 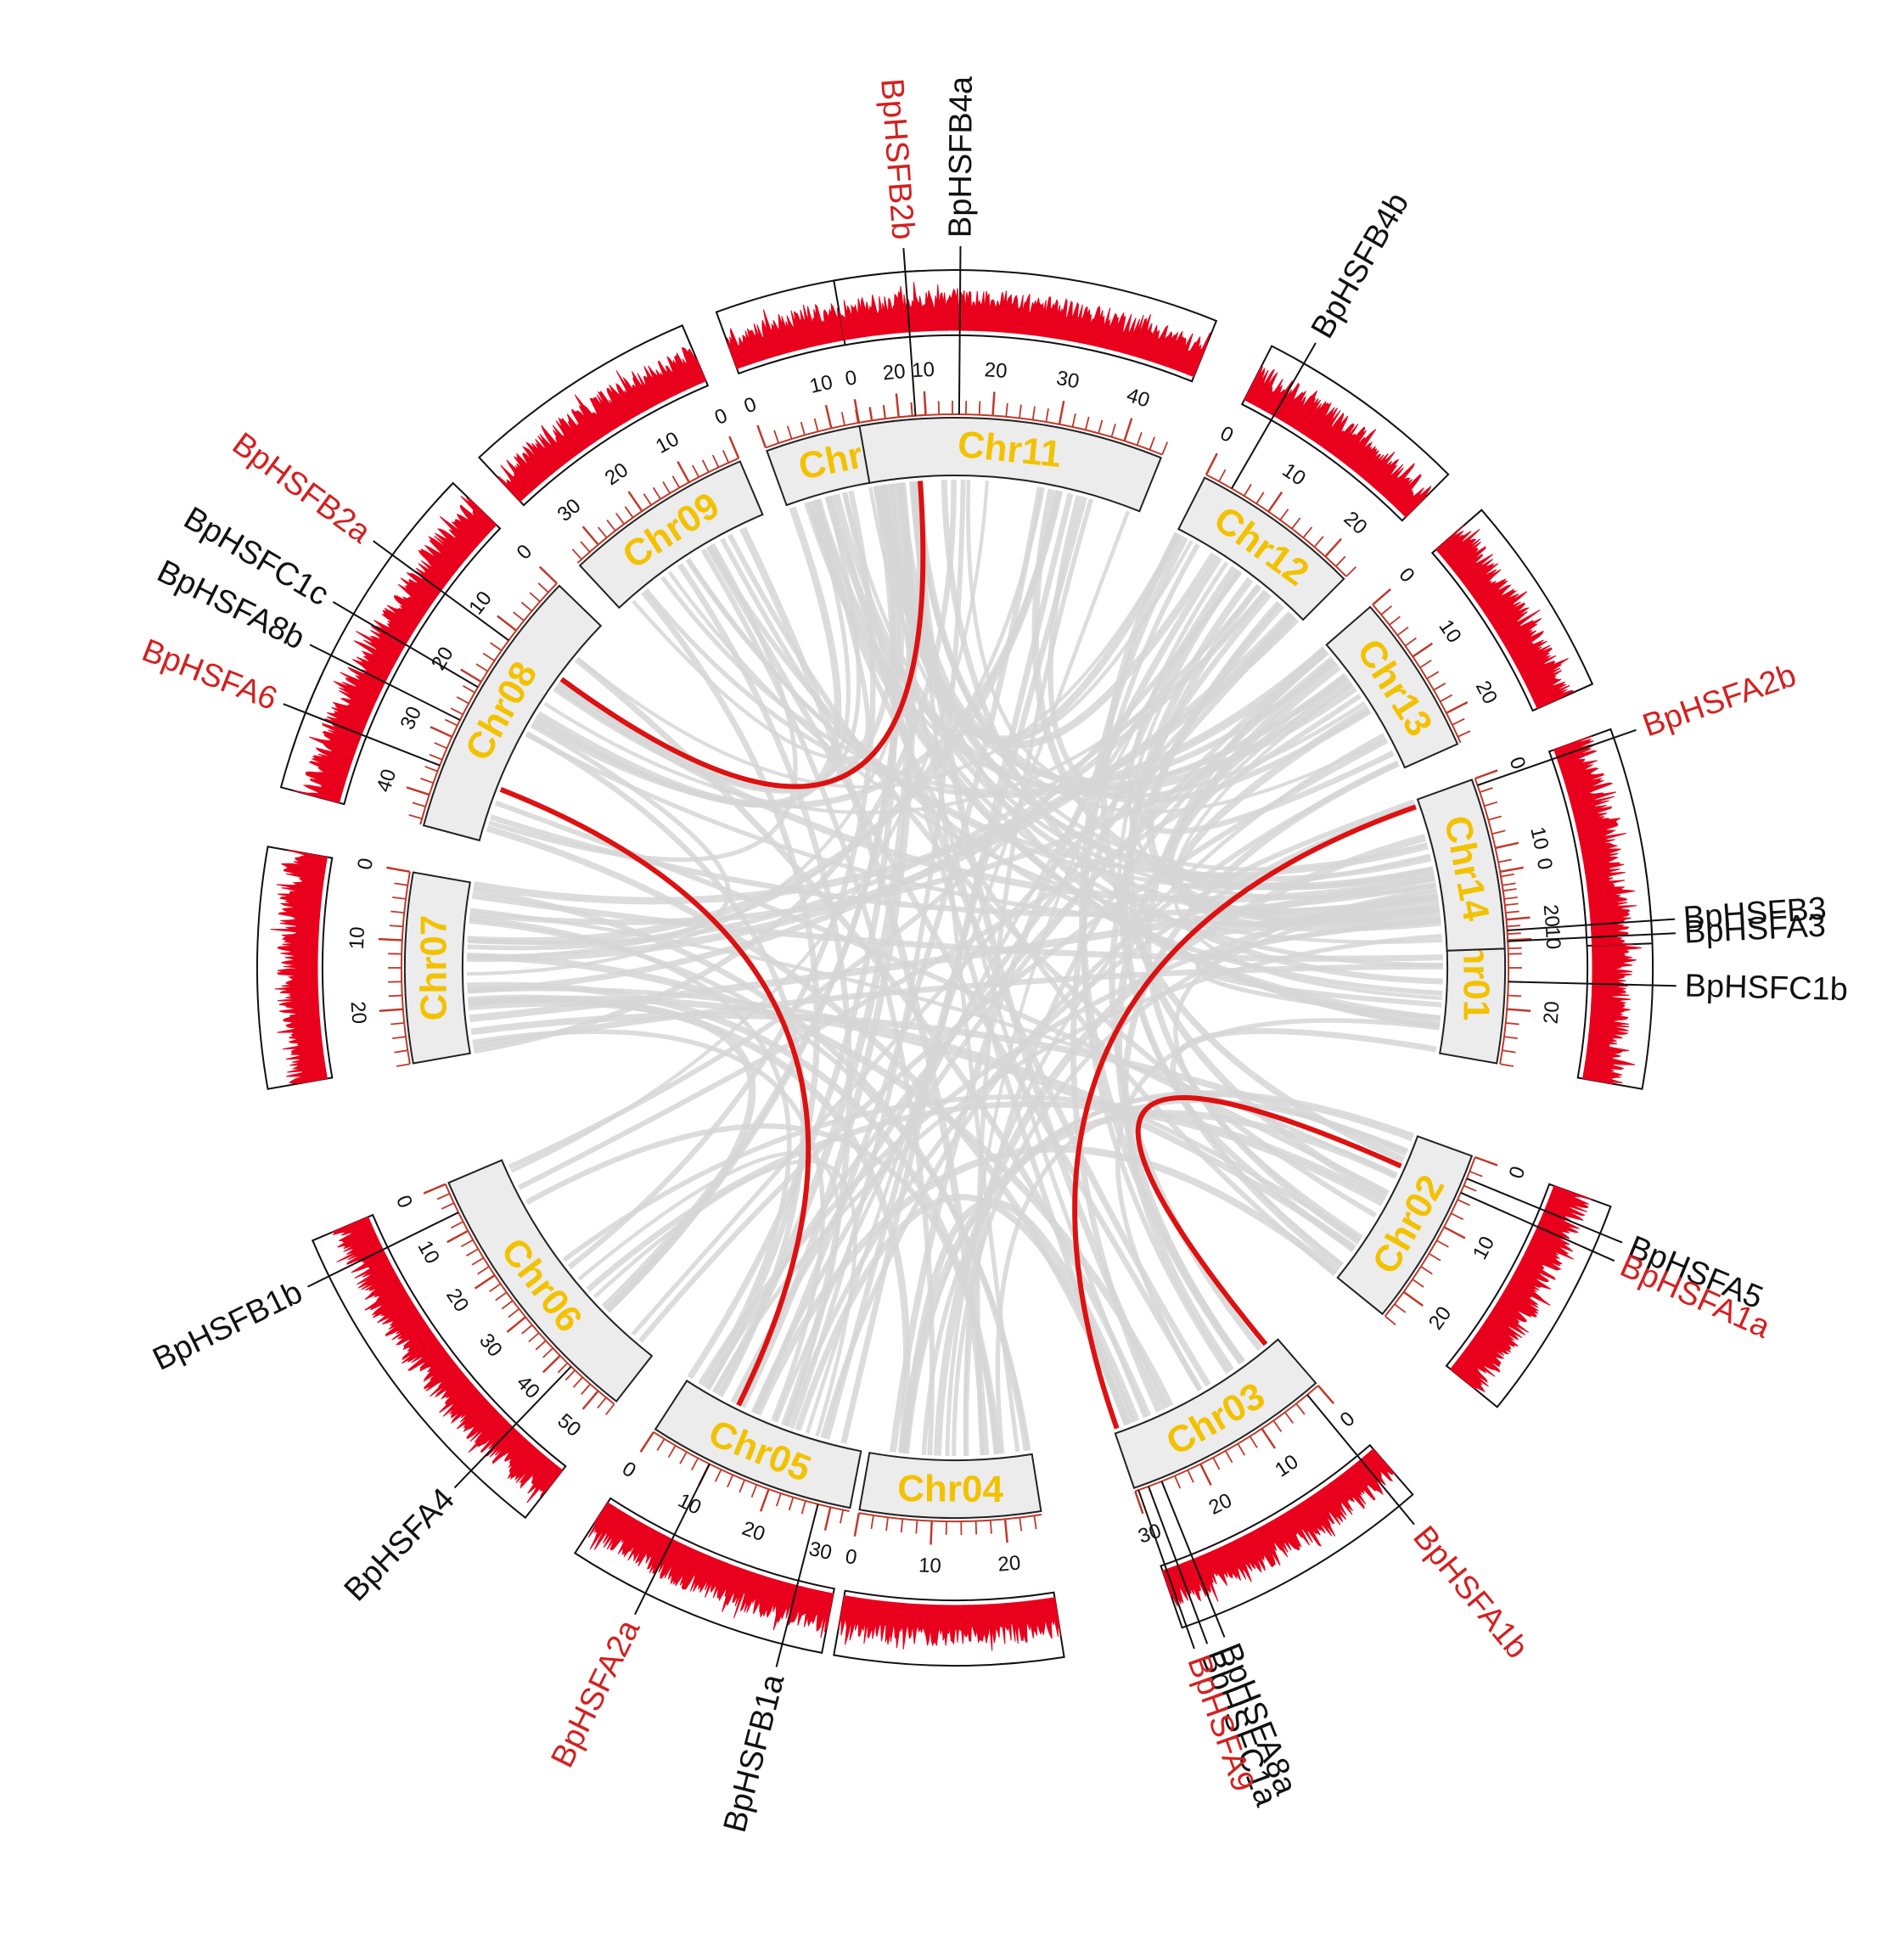 I want to click on ideogram-chr04: Chr04, so click(x=951, y=1485).